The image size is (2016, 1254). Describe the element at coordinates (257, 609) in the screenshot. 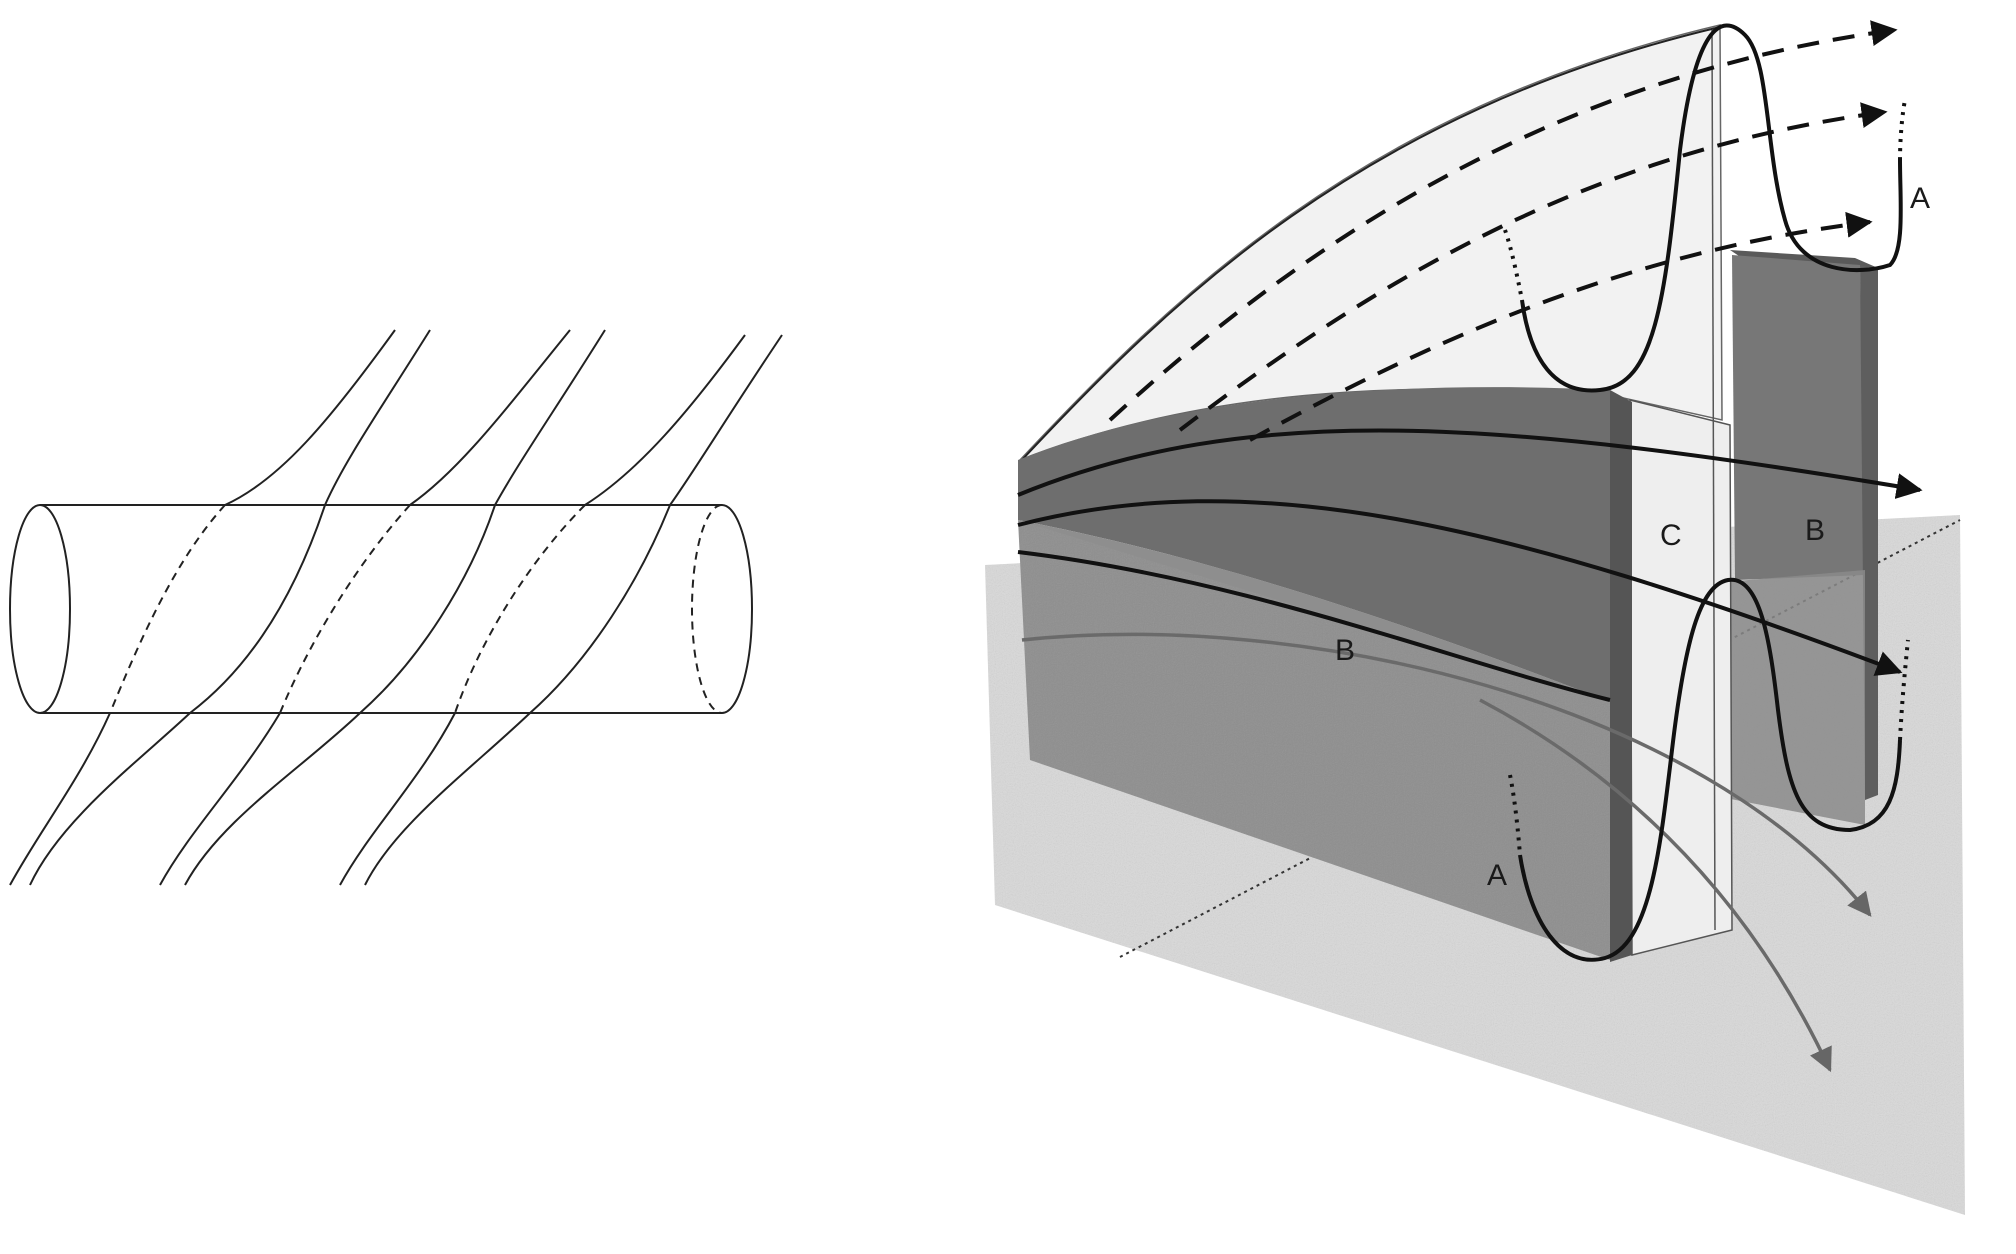

I see `wave-line-1b-front` at that location.